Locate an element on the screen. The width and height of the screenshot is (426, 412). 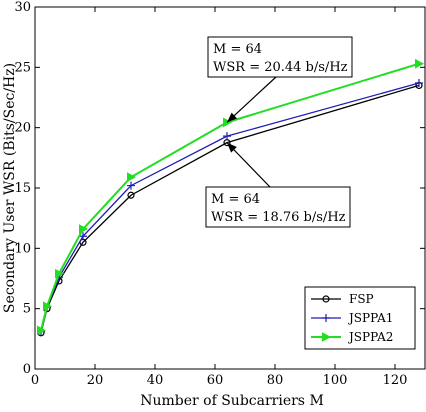
y-tick-label: 10 is located at coordinates (22, 248).